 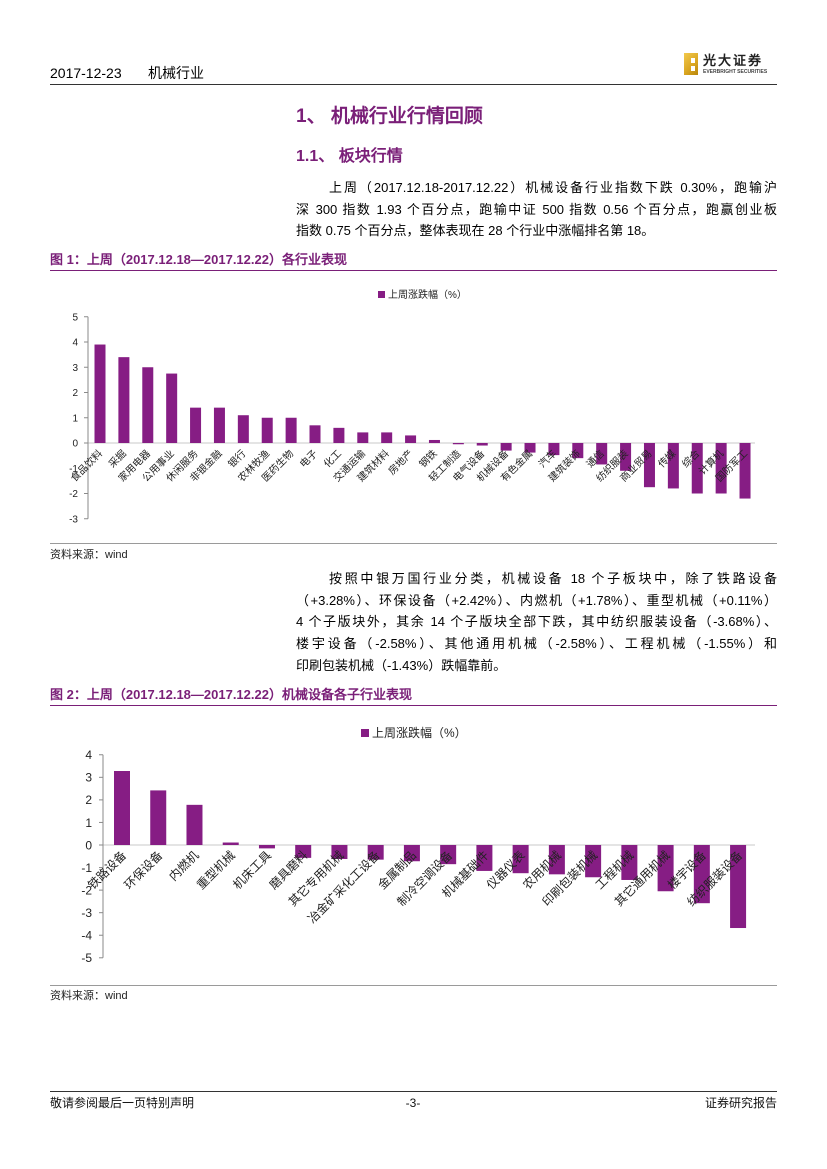 What do you see at coordinates (75, 343) in the screenshot?
I see `chart1-y-tick-label: 4` at bounding box center [75, 343].